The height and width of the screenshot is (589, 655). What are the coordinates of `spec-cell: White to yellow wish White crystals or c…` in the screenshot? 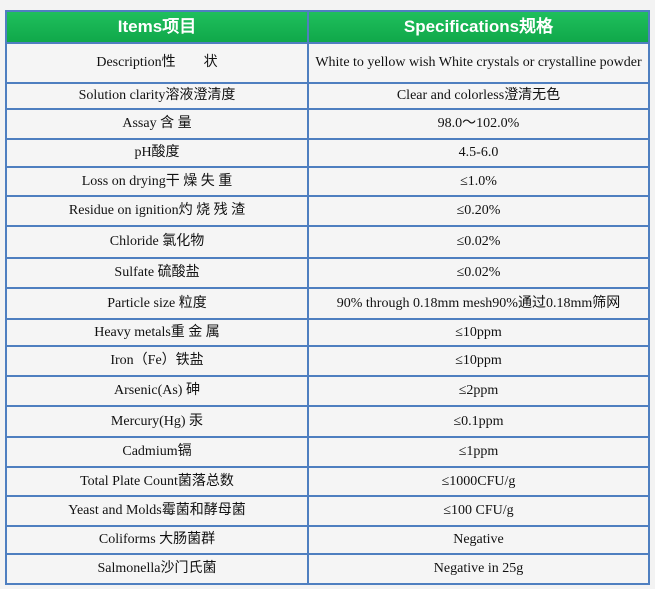 It's located at (478, 63).